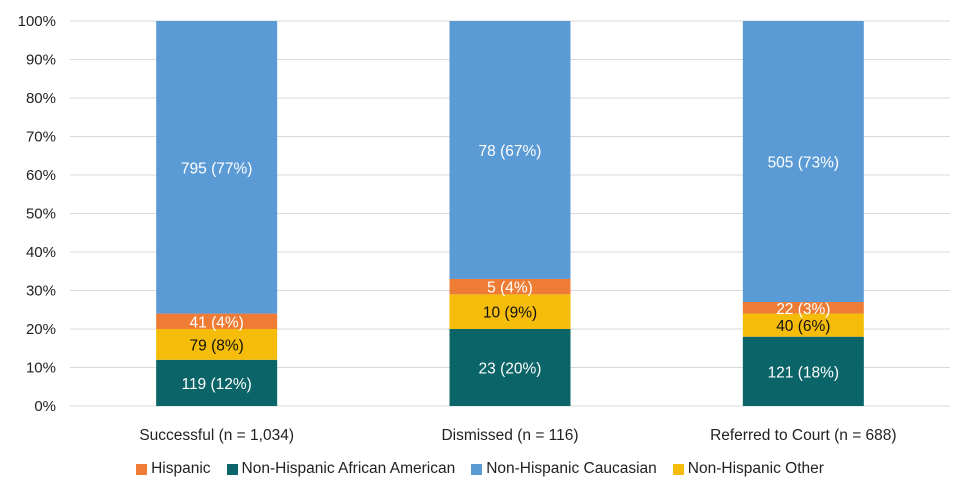 Image resolution: width=960 pixels, height=489 pixels. What do you see at coordinates (41, 175) in the screenshot?
I see `y-tick-label: 60%` at bounding box center [41, 175].